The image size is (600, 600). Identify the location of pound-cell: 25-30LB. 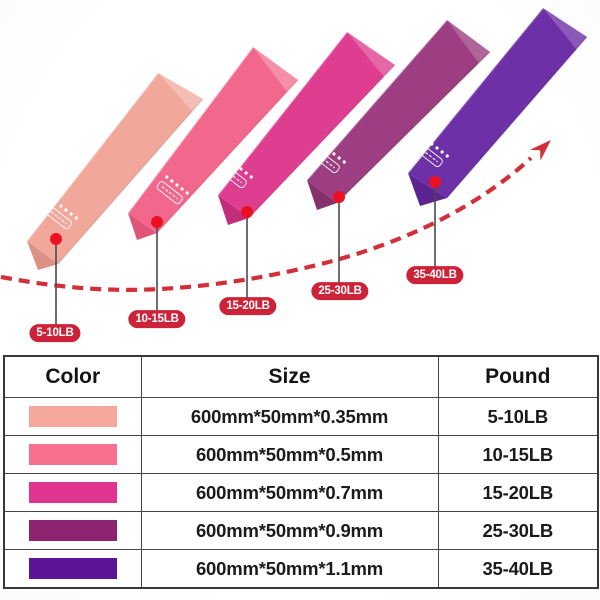
(518, 530).